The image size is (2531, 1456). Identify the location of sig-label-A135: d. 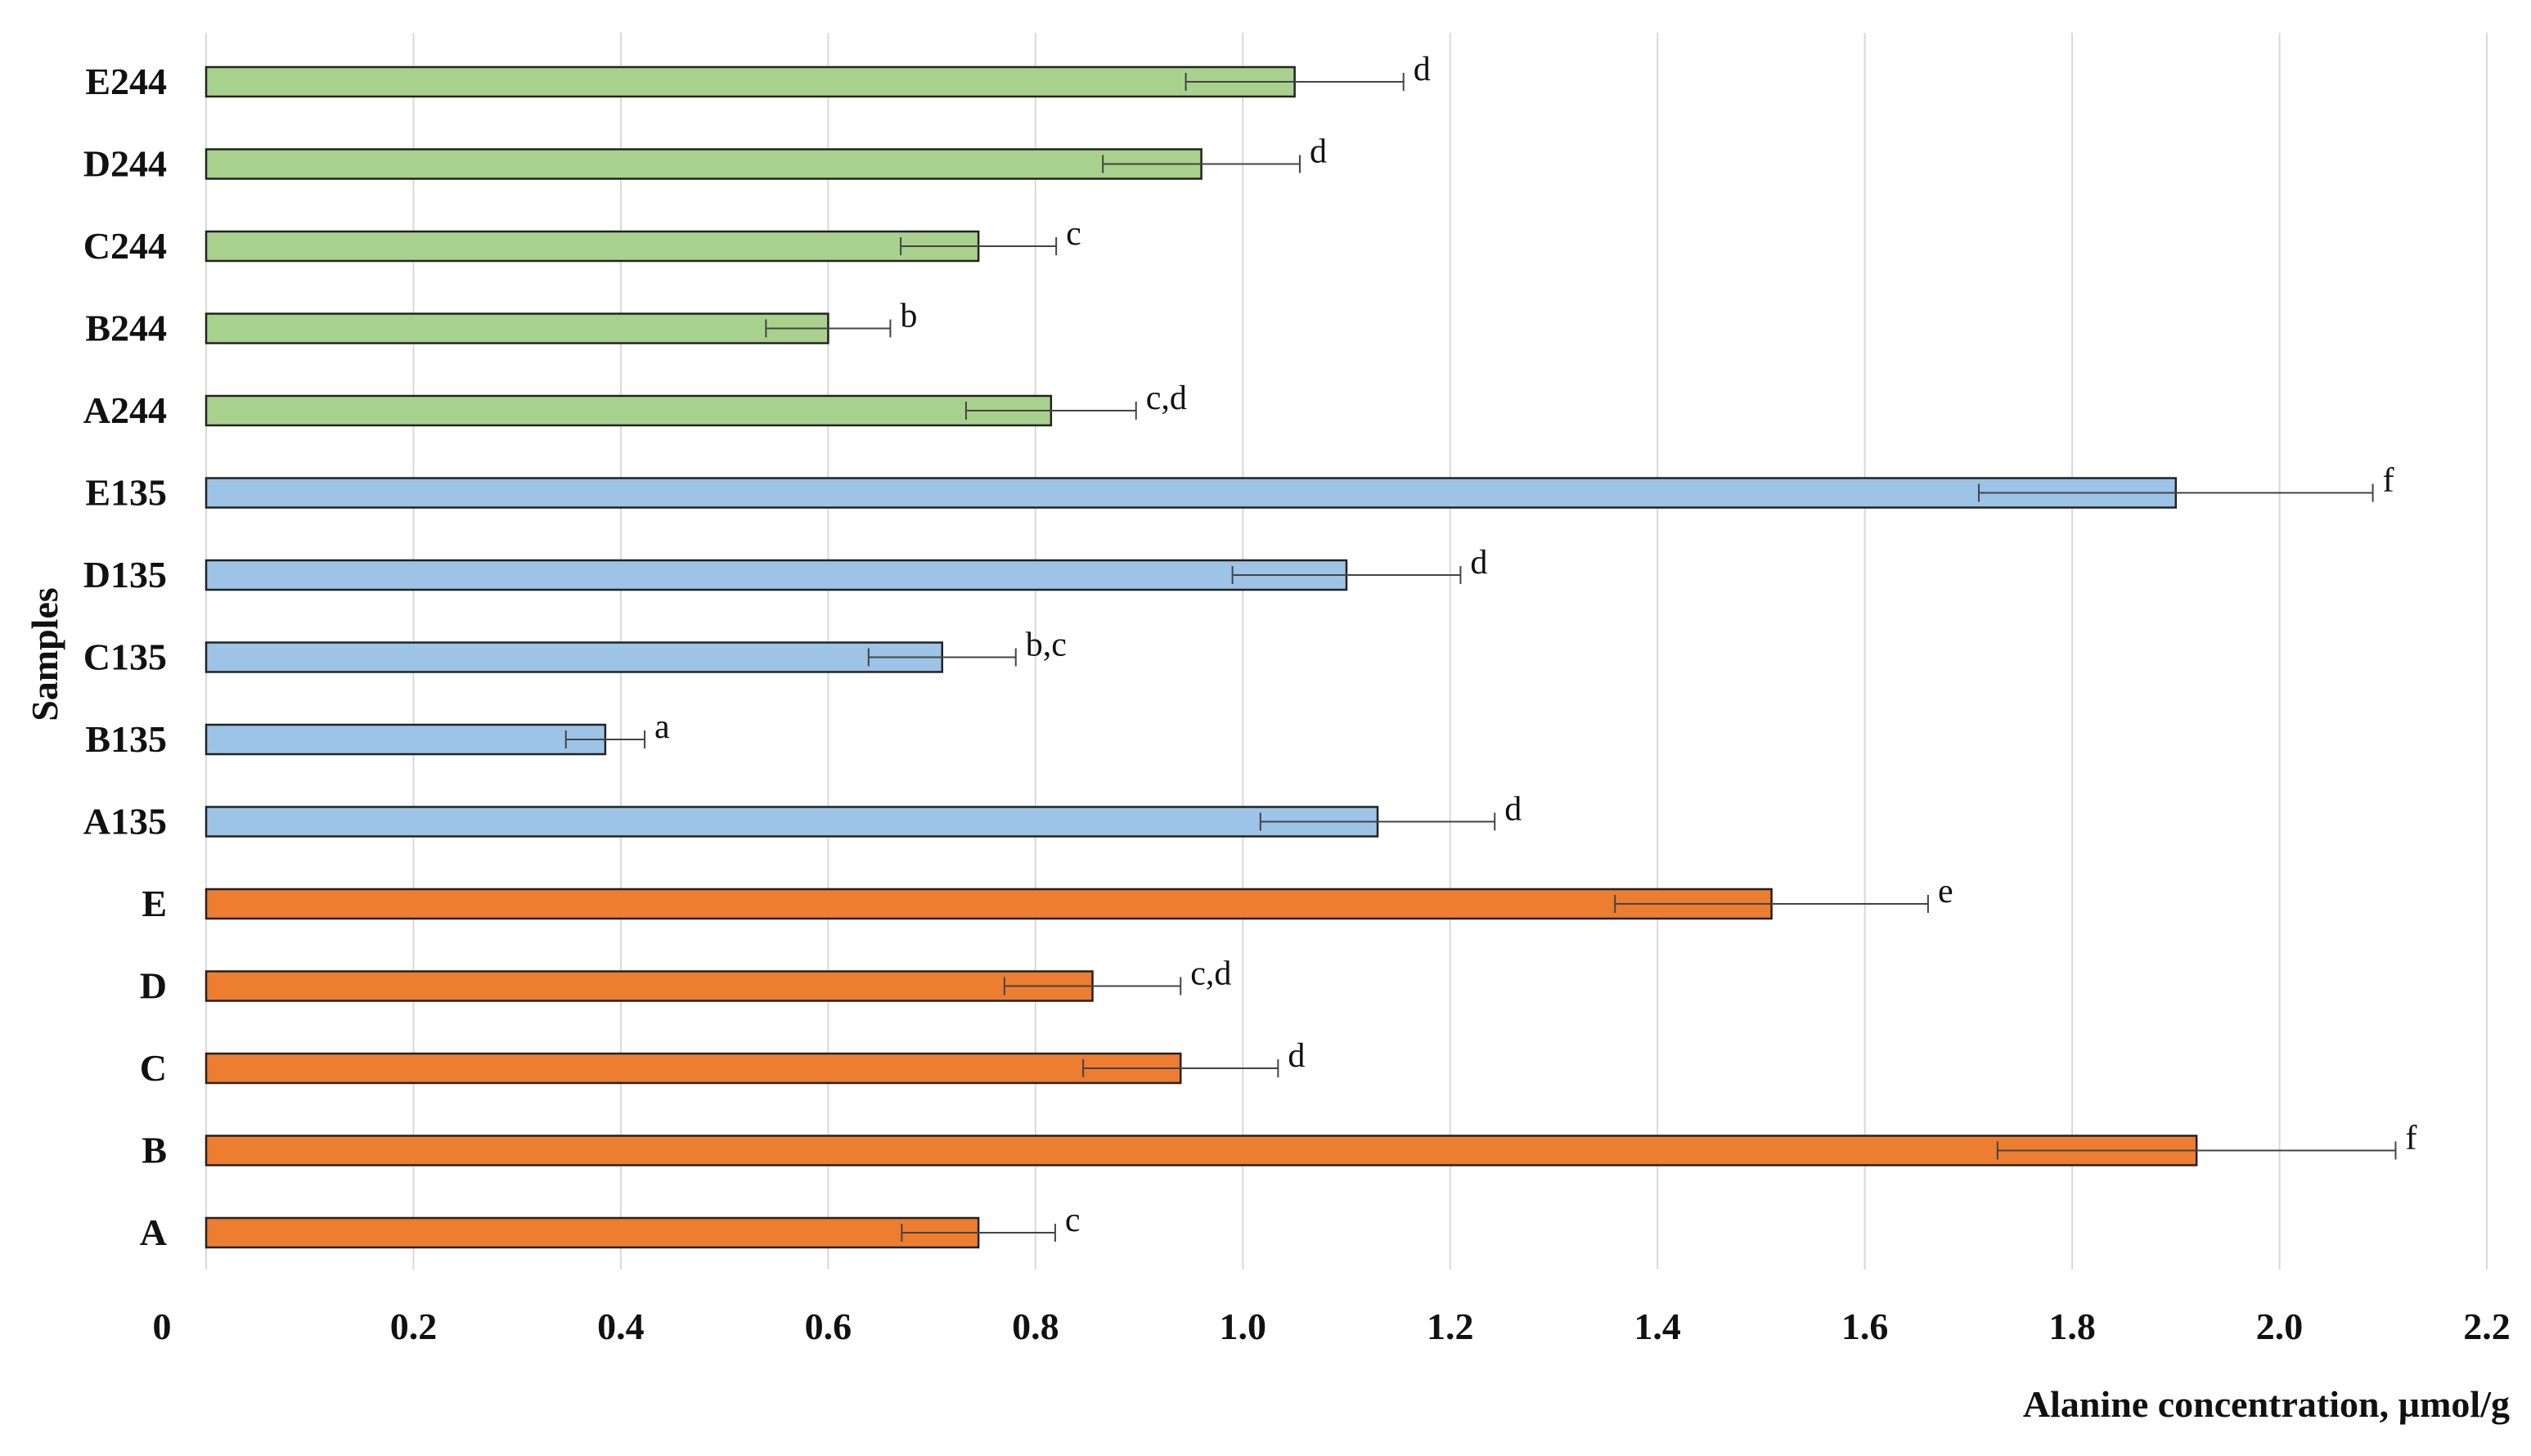
(1513, 810).